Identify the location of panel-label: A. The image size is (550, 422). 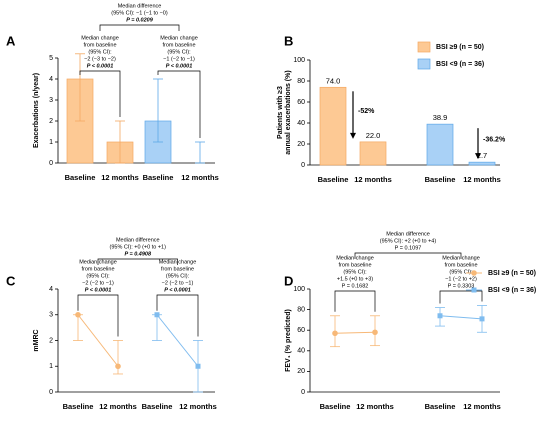
(11, 40).